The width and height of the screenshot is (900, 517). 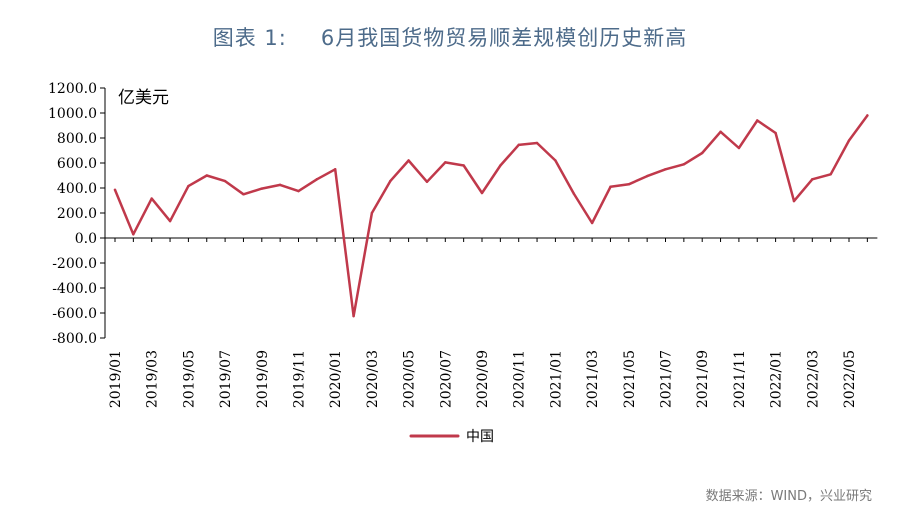 I want to click on x-tick-label: 2019/01, so click(x=116, y=379).